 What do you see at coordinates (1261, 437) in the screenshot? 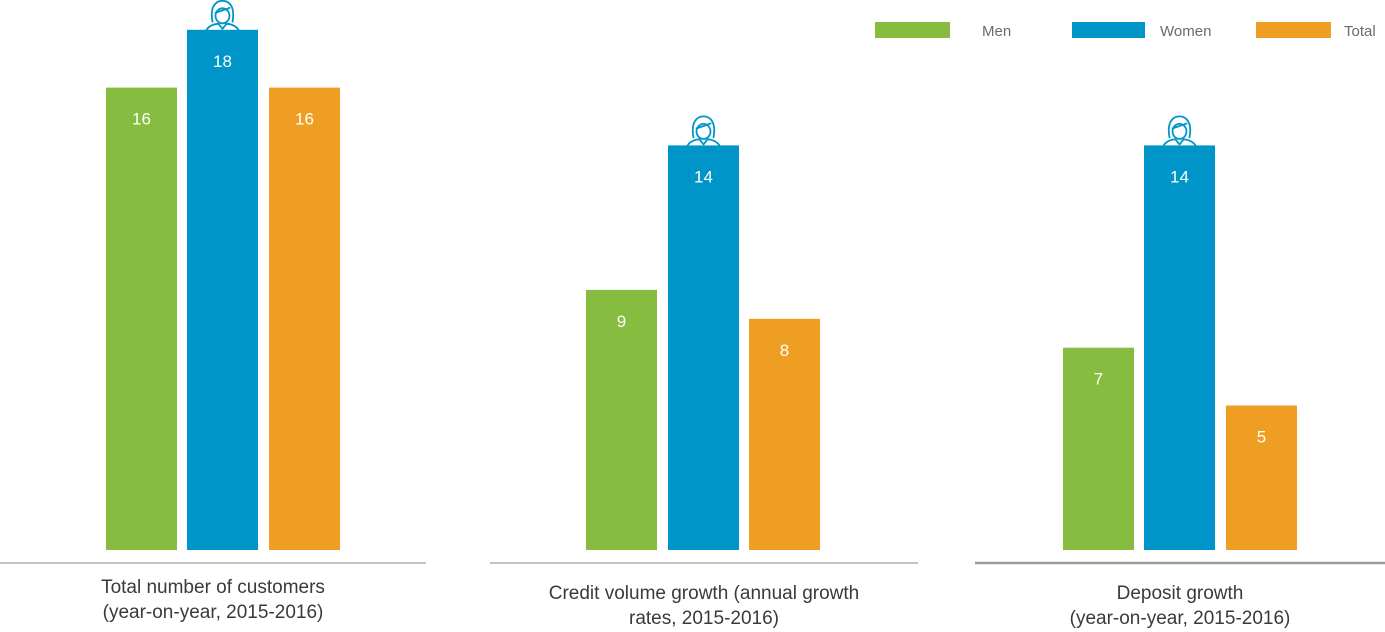
I see `bar-value-label-total: 5` at bounding box center [1261, 437].